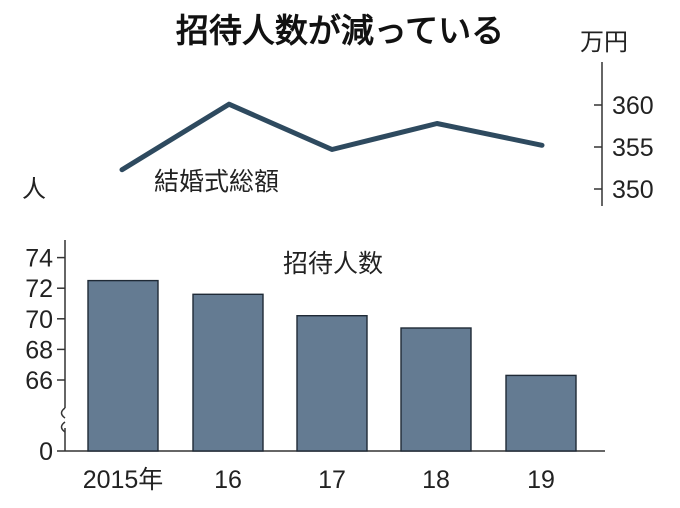 This screenshot has width=680, height=508. What do you see at coordinates (228, 480) in the screenshot?
I see `x-tick-label: 16` at bounding box center [228, 480].